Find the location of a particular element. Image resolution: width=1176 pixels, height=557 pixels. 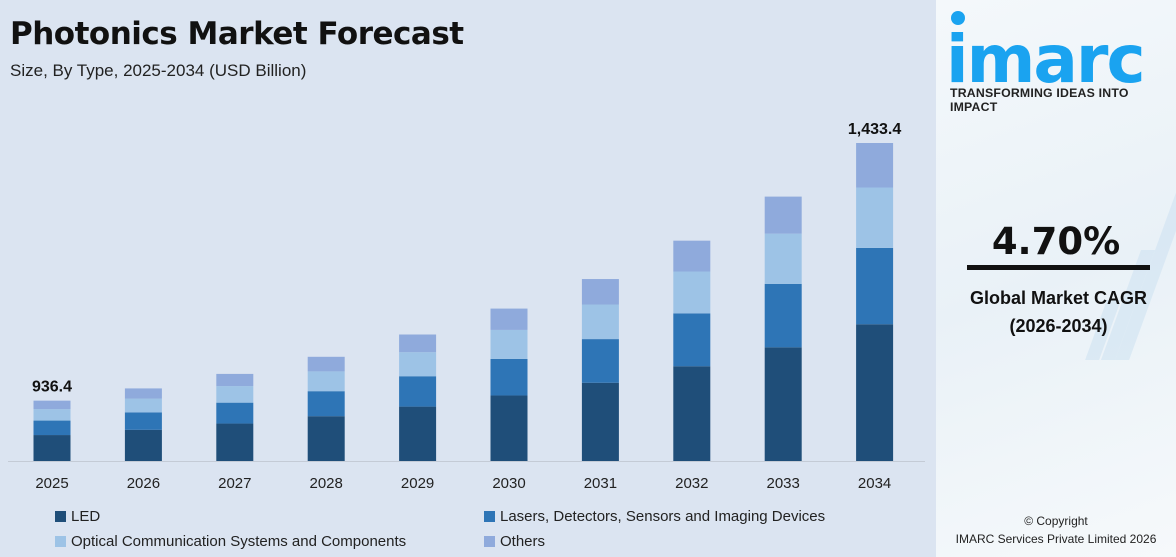

cagr-label: Global Market CAGR (2026-2034) is located at coordinates (1056, 312).